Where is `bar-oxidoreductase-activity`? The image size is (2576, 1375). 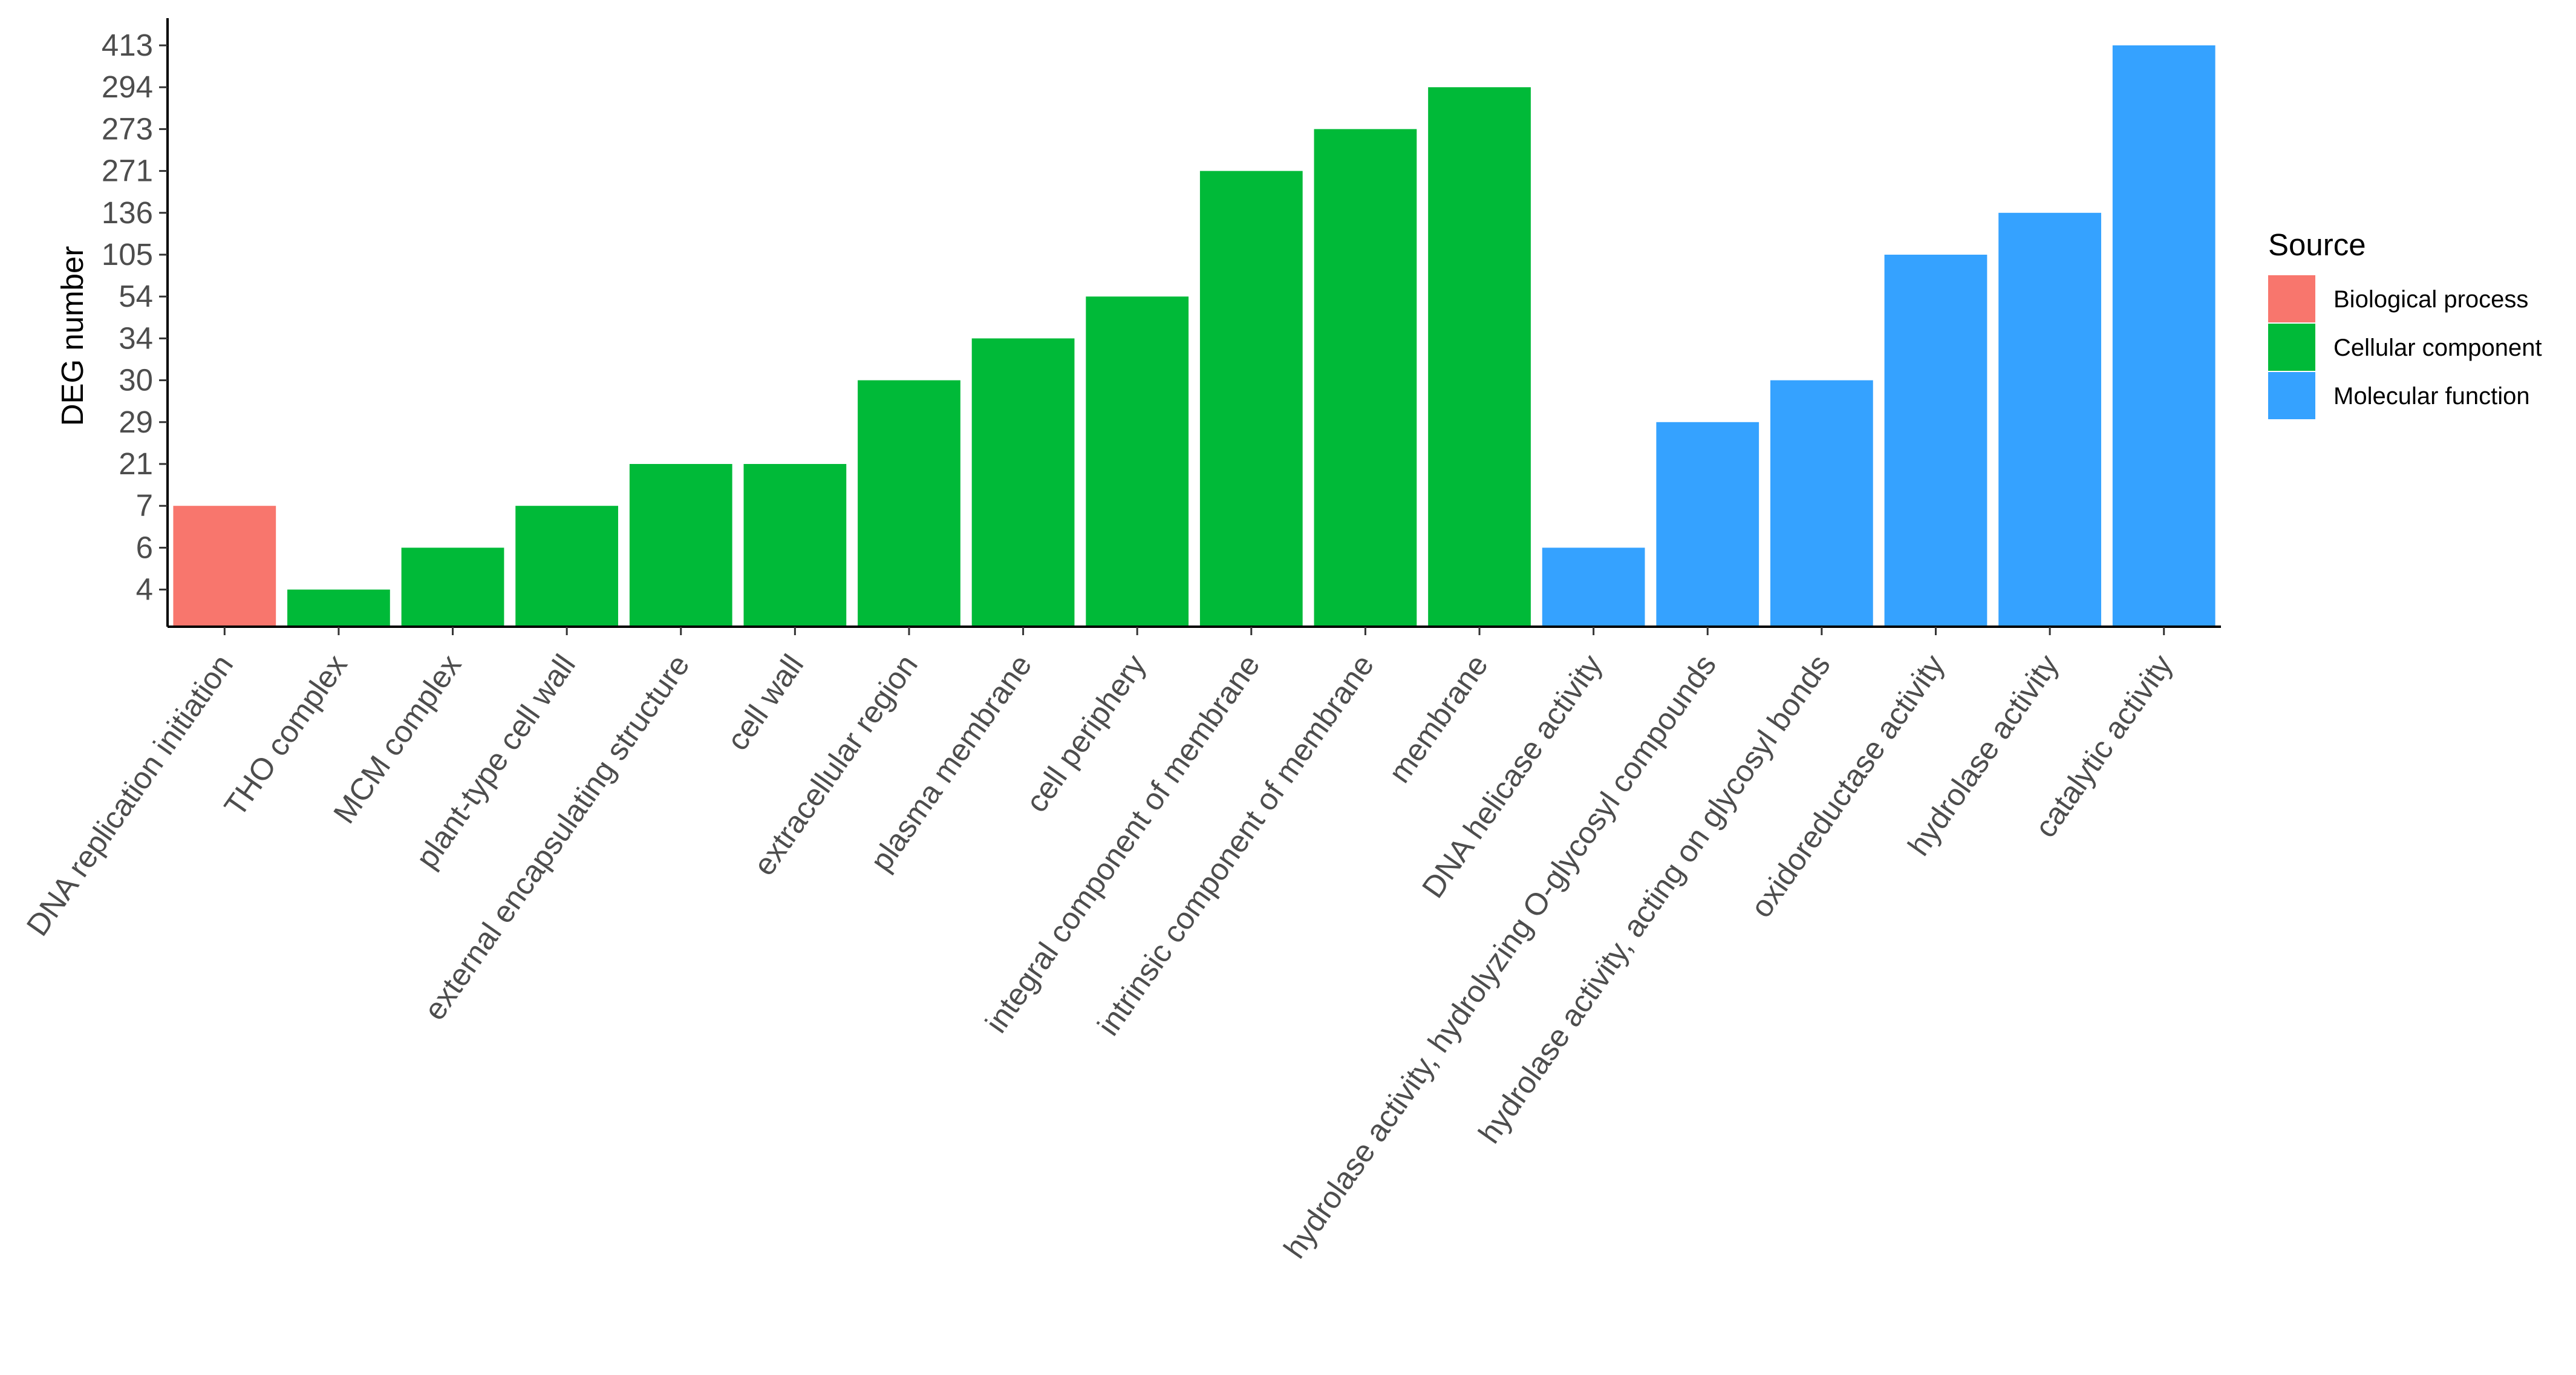 bar-oxidoreductase-activity is located at coordinates (1935, 441).